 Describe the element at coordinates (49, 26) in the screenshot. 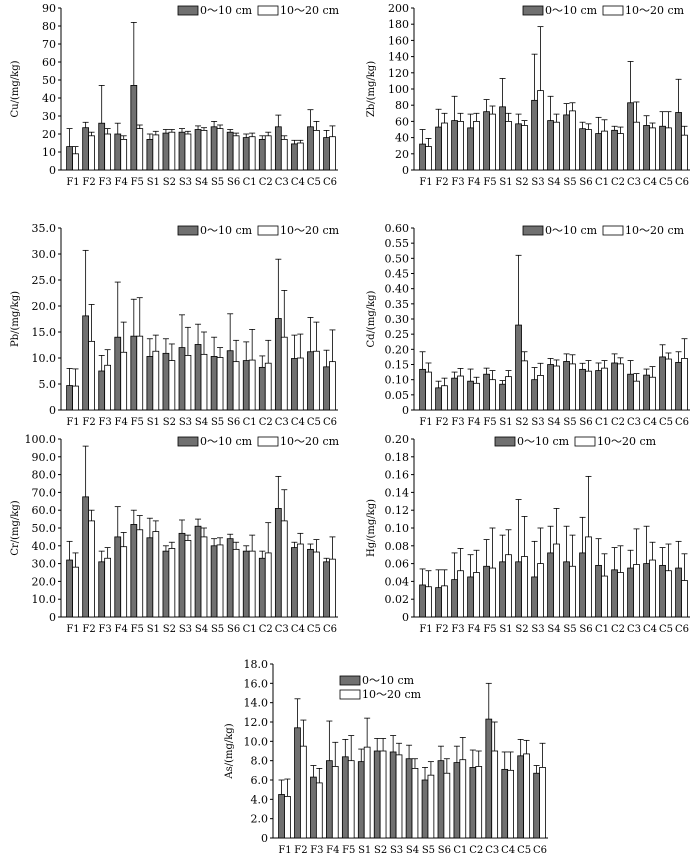

I see `y-tick-label: 80` at that location.